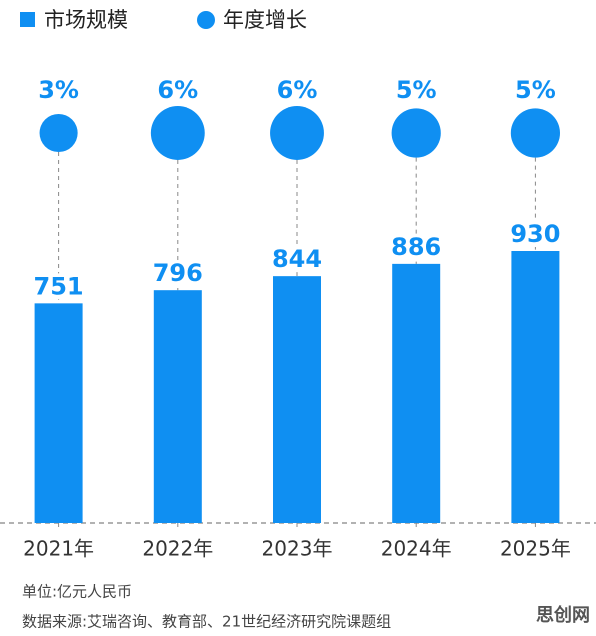 Image resolution: width=596 pixels, height=636 pixels. Describe the element at coordinates (58, 90) in the screenshot. I see `bubble-label: 3%` at that location.